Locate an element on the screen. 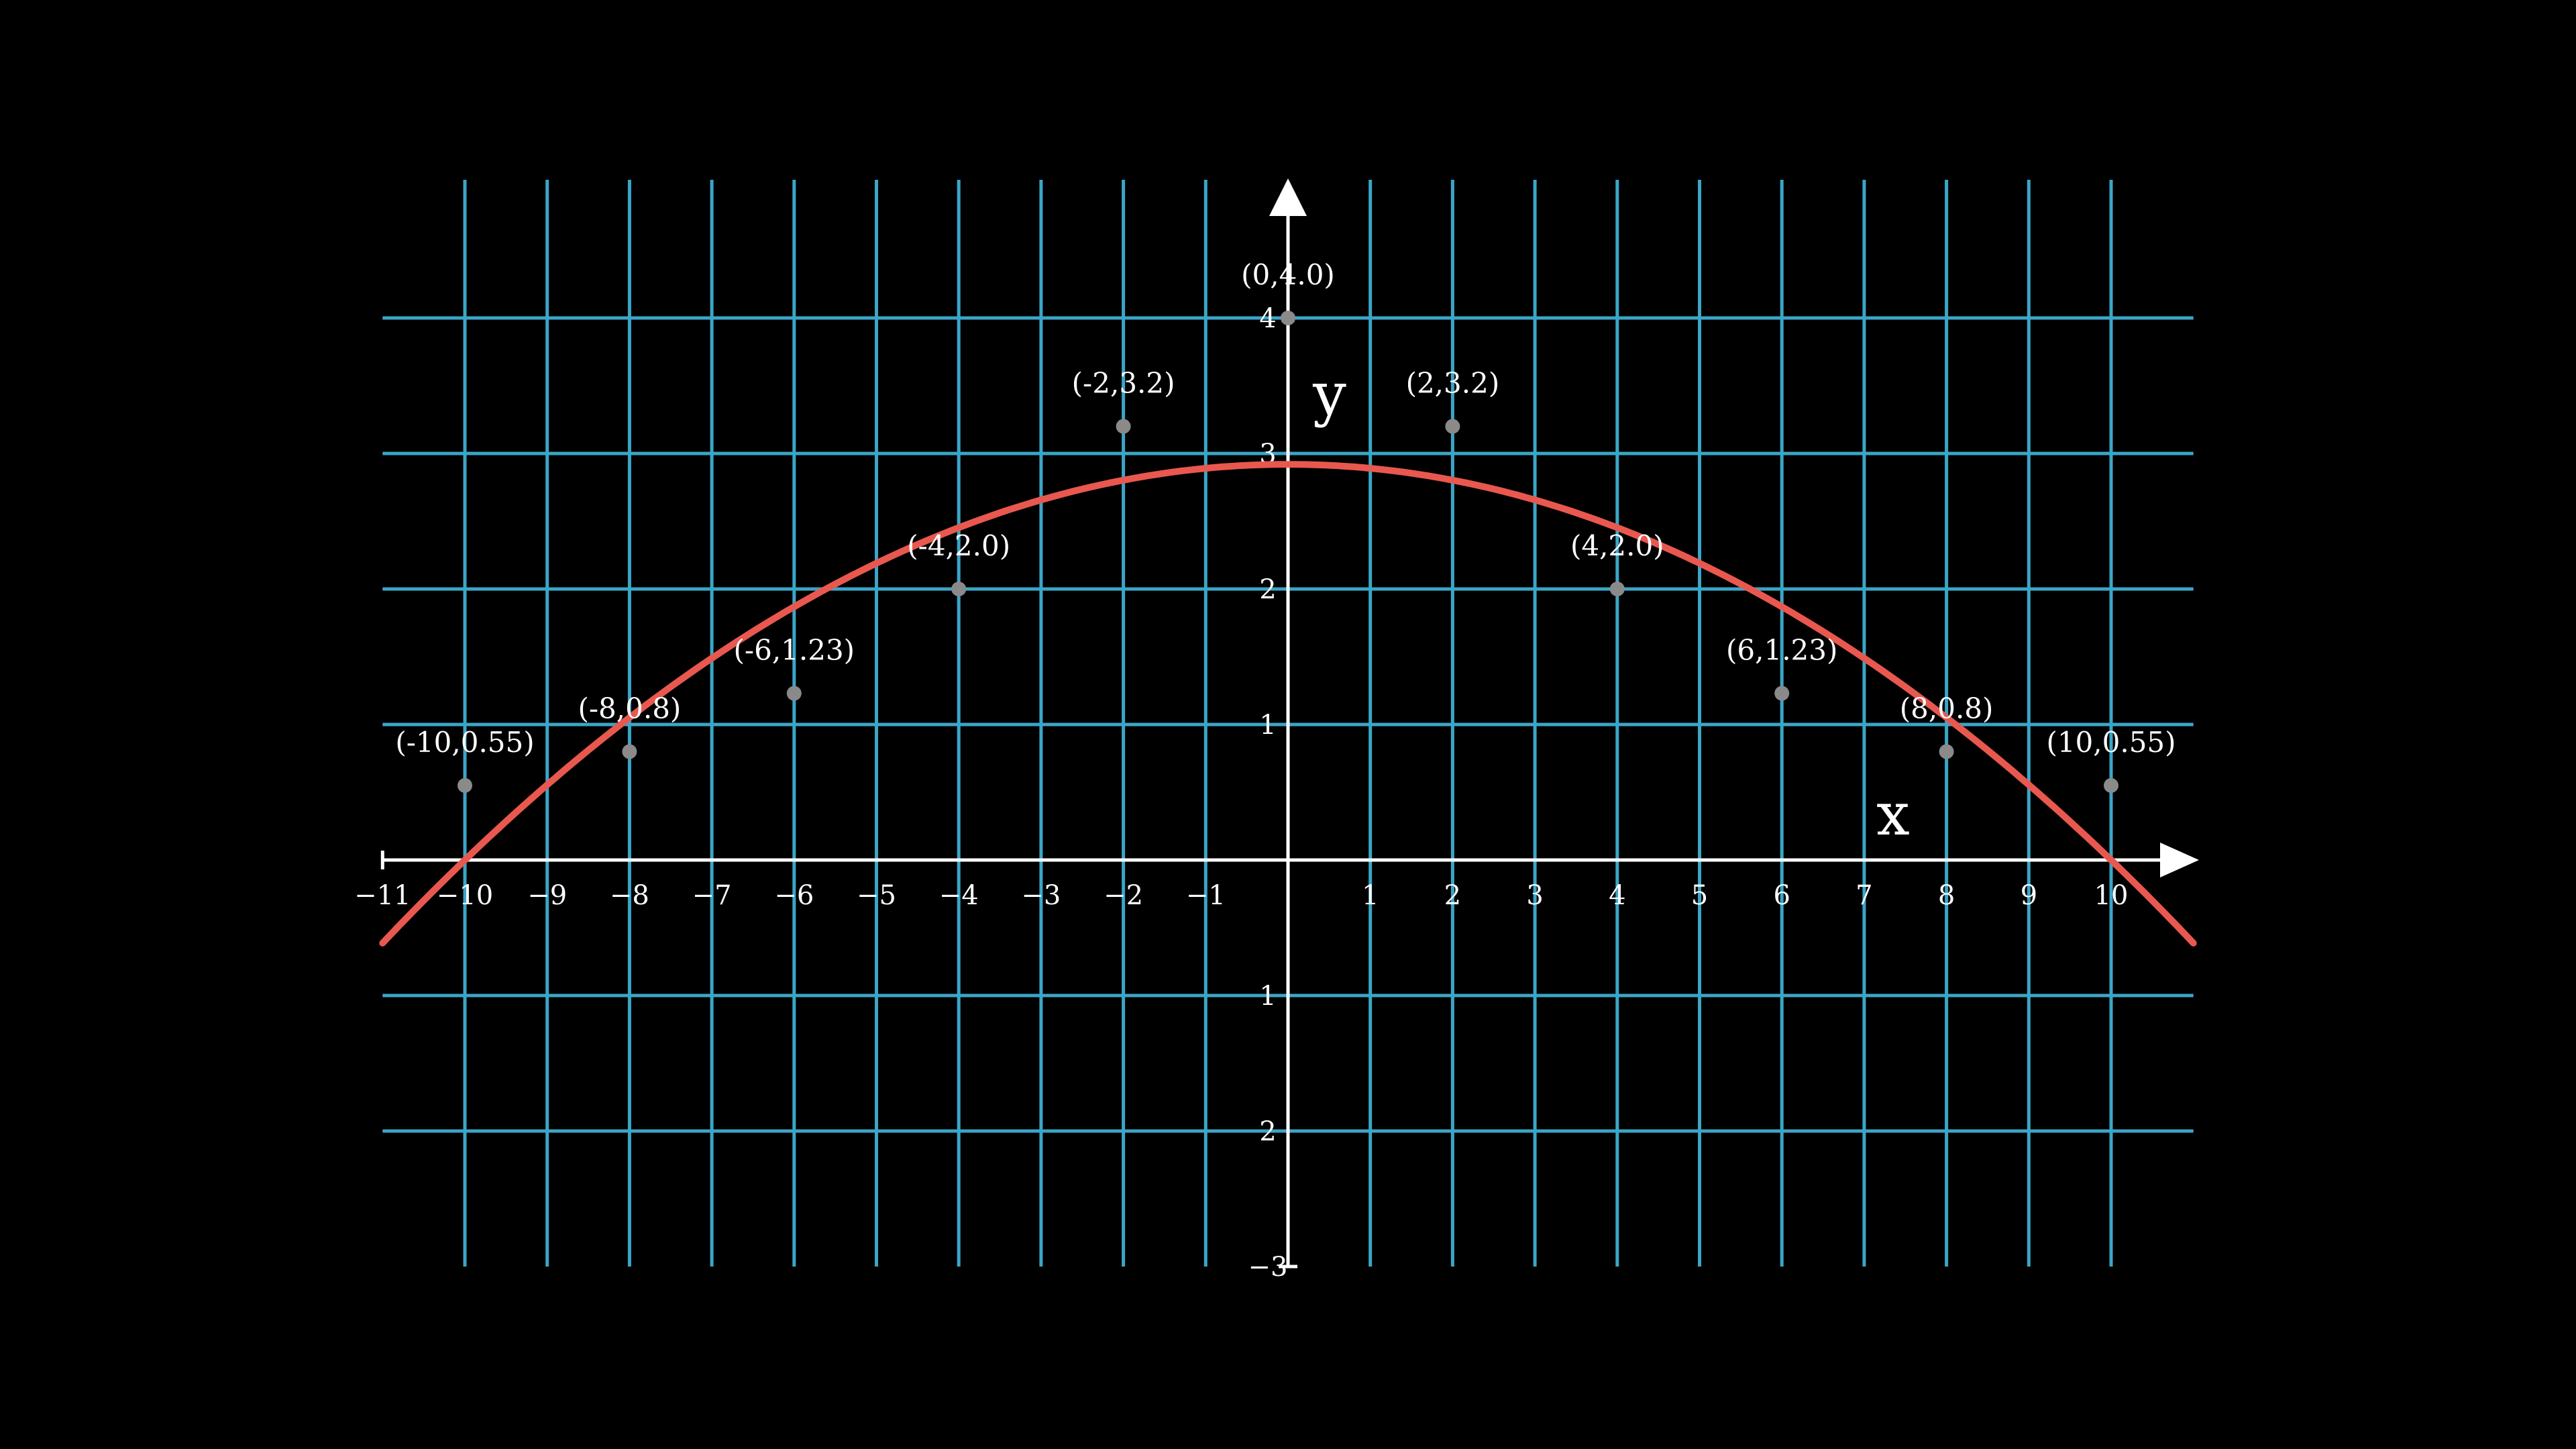 The width and height of the screenshot is (2576, 1449). x-tick-label: −3 is located at coordinates (1041, 895).